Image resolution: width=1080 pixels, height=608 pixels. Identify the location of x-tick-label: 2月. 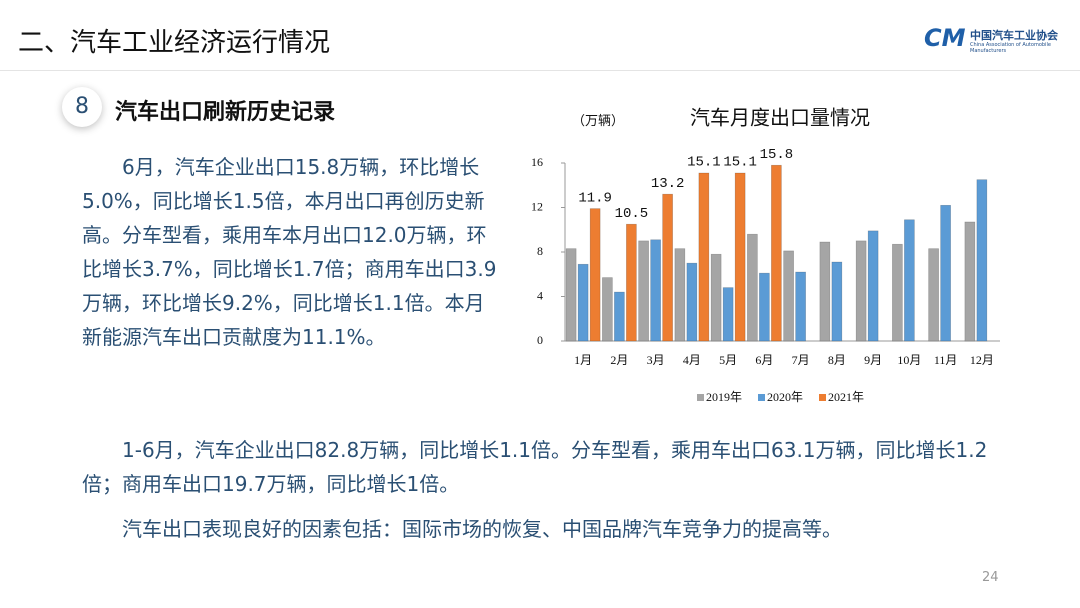
(619, 360).